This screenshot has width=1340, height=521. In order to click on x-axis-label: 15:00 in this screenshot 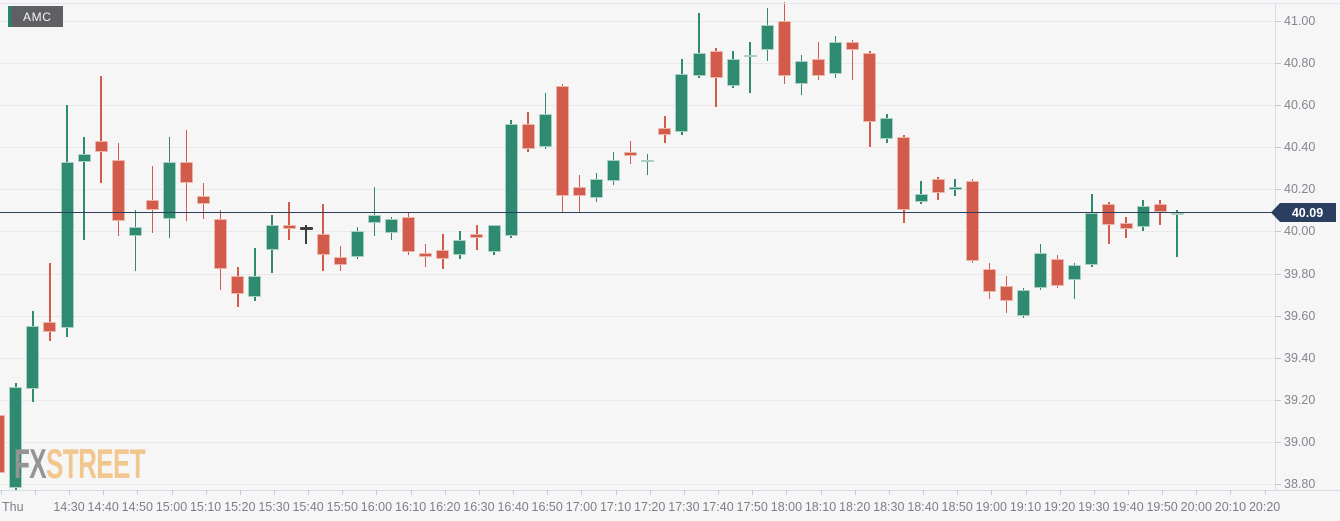, I will do `click(171, 507)`.